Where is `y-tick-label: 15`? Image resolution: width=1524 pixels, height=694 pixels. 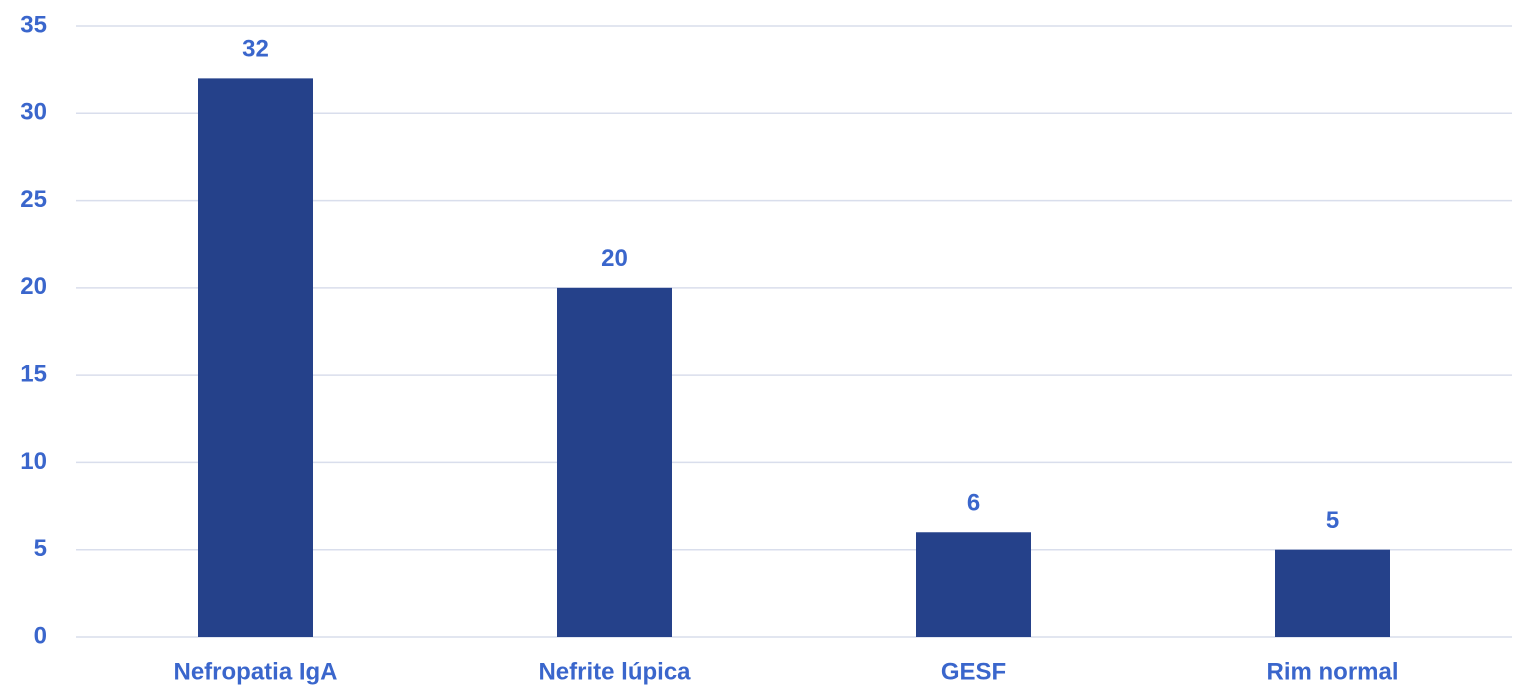 y-tick-label: 15 is located at coordinates (33, 373).